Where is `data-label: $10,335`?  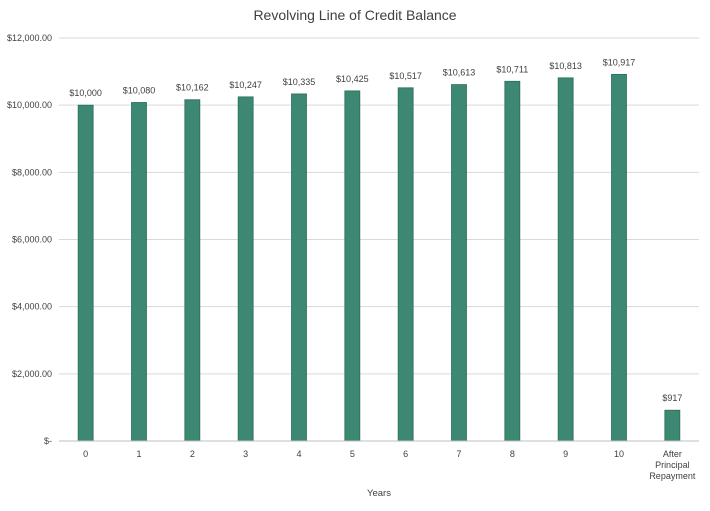
data-label: $10,335 is located at coordinates (299, 82).